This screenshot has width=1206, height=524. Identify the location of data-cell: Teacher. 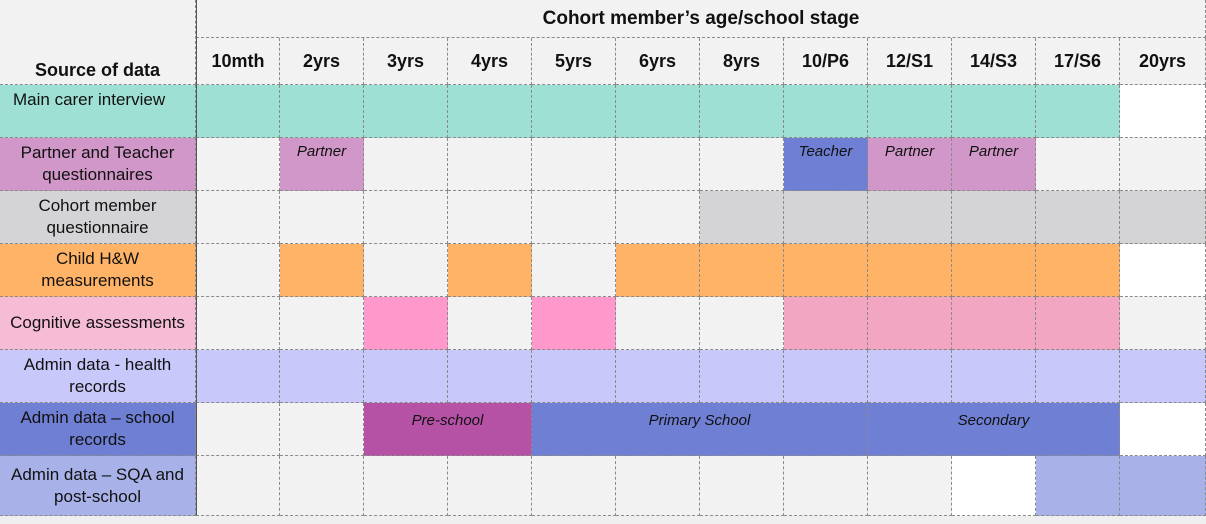
(826, 164).